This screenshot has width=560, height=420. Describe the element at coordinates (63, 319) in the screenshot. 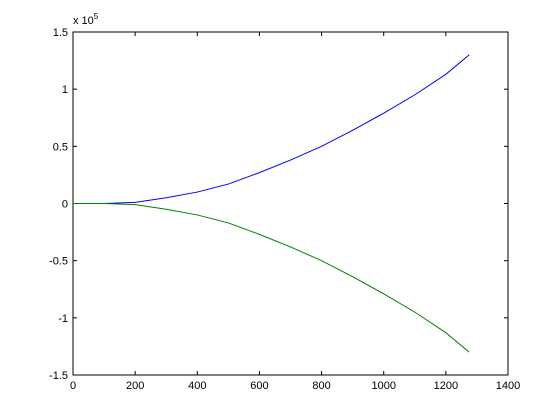

I see `y-tick-label: -1` at that location.